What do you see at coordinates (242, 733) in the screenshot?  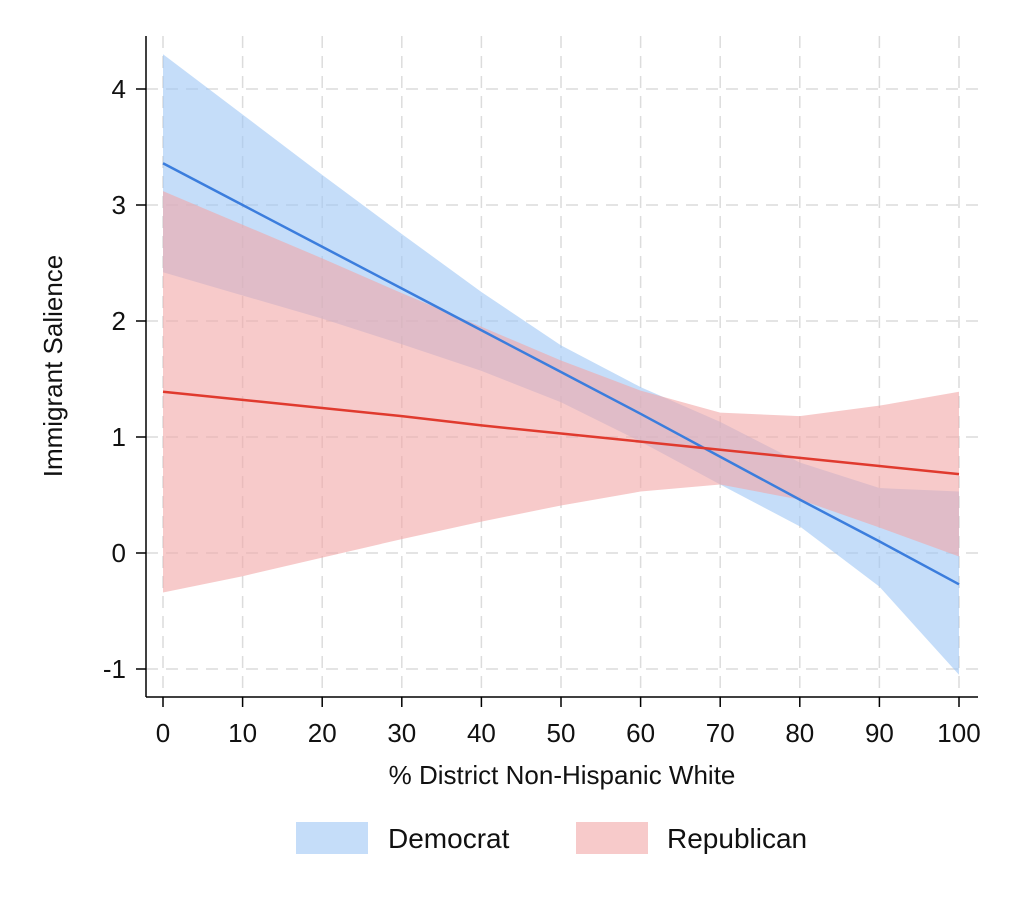 I see `x-tick-label: 10` at bounding box center [242, 733].